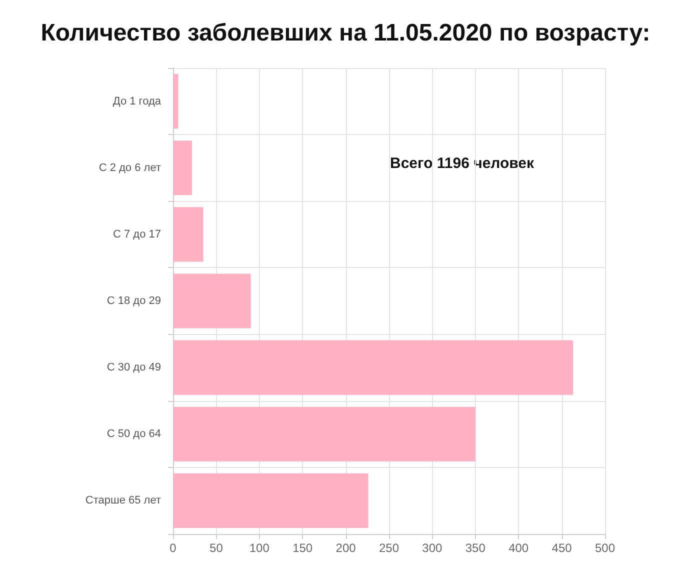 Image resolution: width=691 pixels, height=574 pixels. Describe the element at coordinates (129, 168) in the screenshot. I see `y-tick-label: С 2 до 6 лет` at that location.